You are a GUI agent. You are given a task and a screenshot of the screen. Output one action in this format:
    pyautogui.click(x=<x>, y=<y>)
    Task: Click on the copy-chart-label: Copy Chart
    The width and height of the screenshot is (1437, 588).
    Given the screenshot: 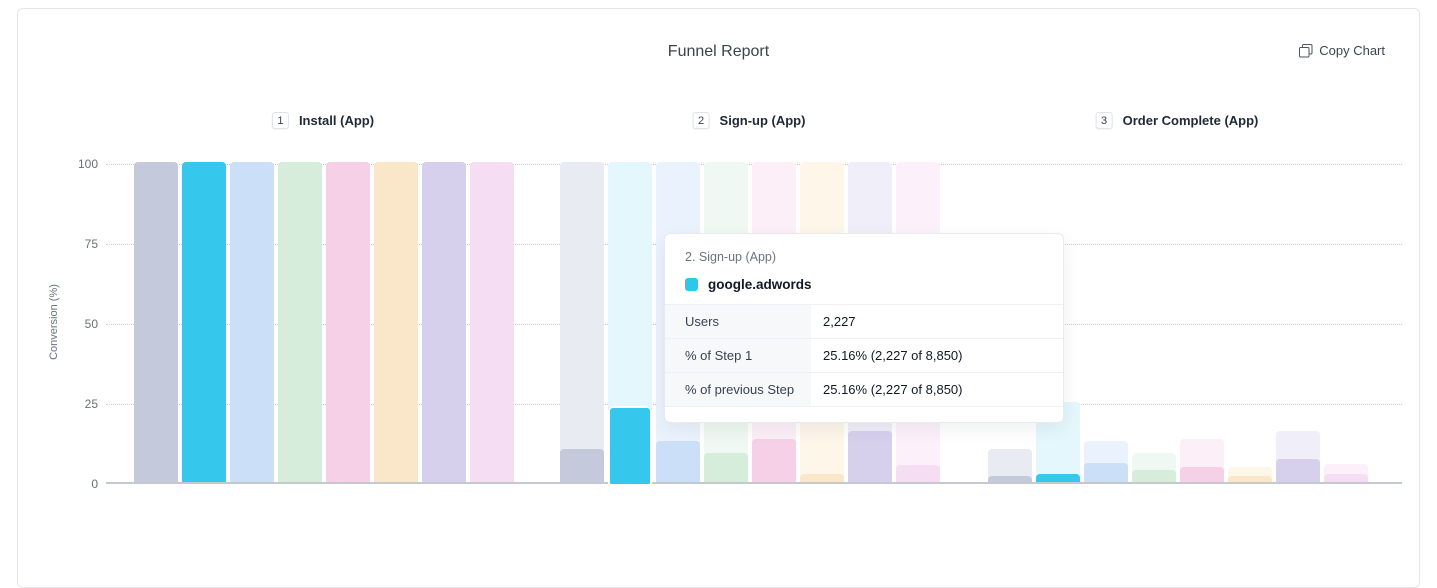 What is the action you would take?
    pyautogui.click(x=1352, y=50)
    